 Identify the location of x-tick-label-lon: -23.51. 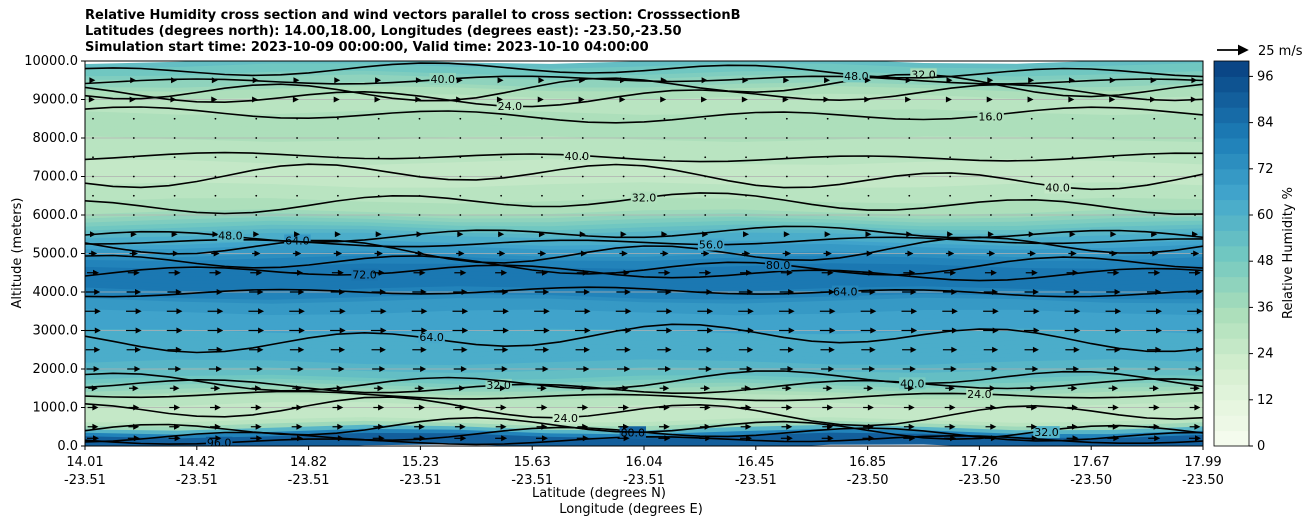
(644, 480).